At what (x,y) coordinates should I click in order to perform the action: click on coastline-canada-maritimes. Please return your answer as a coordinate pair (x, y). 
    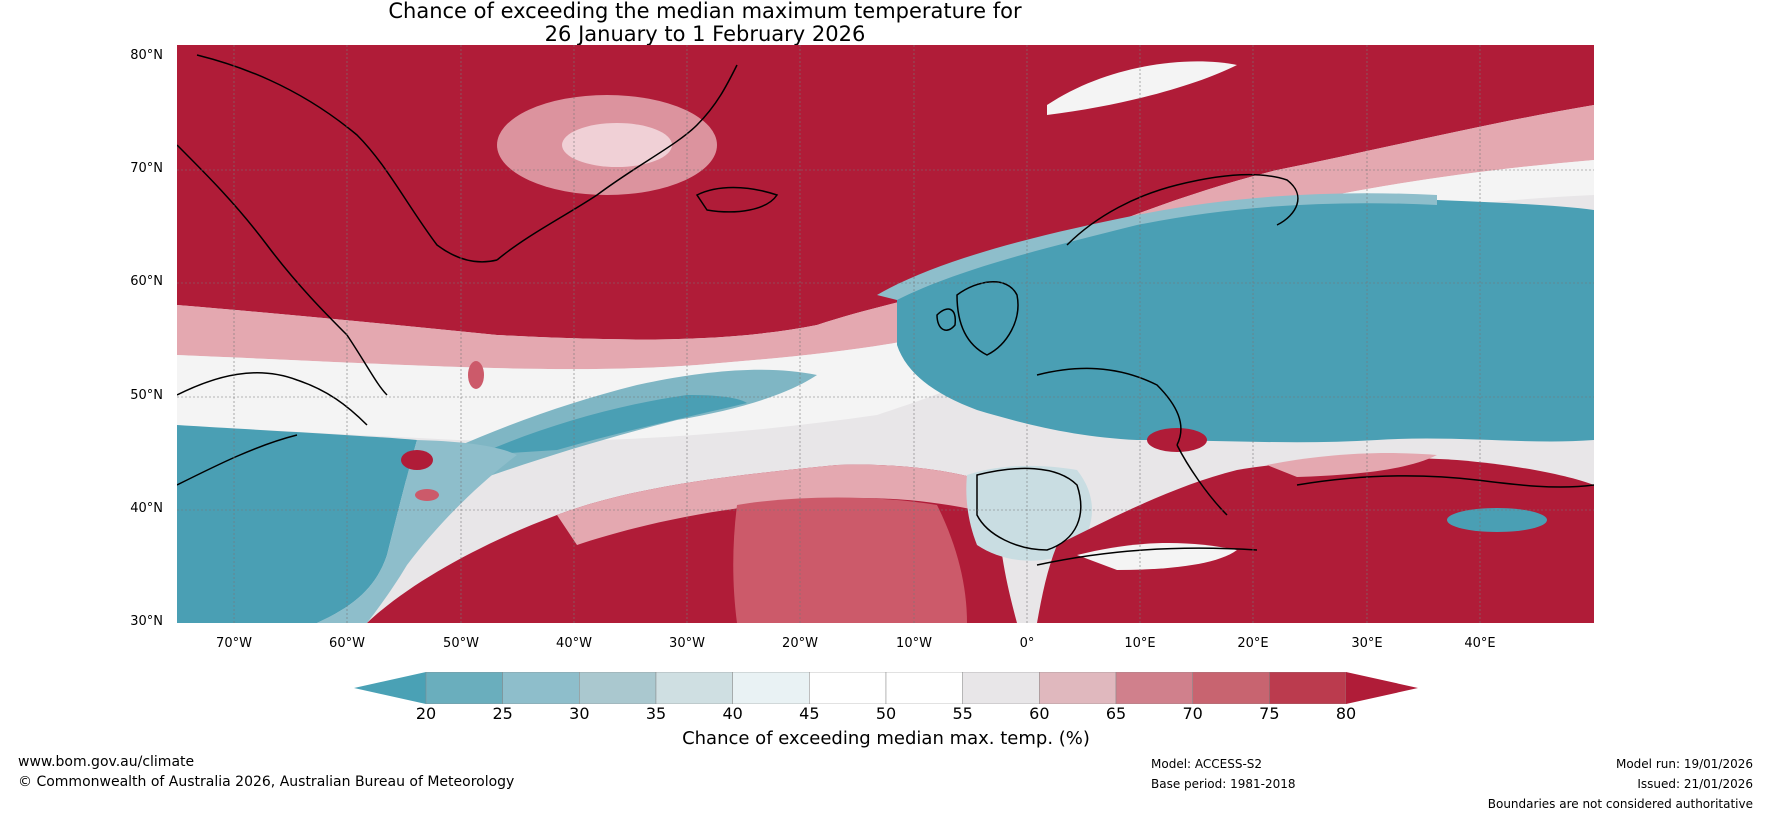
    Looking at the image, I should click on (272, 399).